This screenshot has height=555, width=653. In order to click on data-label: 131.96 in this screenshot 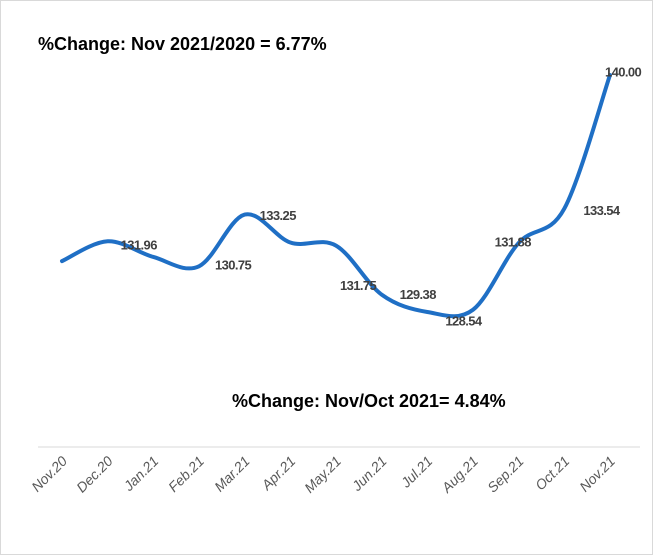, I will do `click(139, 245)`.